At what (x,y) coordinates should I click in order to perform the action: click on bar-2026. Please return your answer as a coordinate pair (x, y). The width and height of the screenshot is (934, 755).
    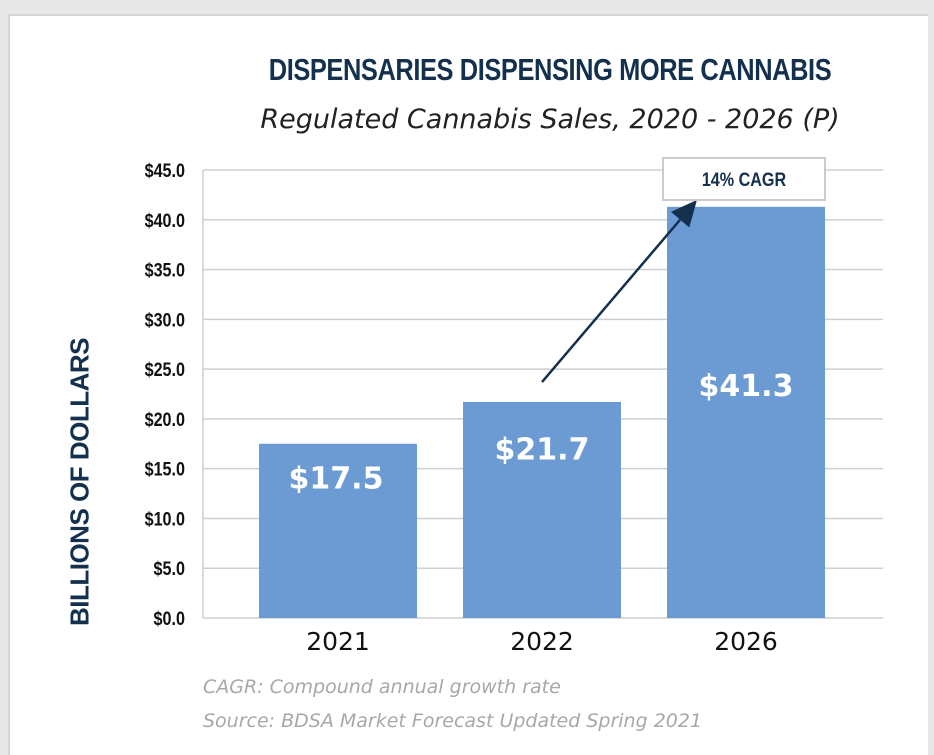
    Looking at the image, I should click on (746, 412).